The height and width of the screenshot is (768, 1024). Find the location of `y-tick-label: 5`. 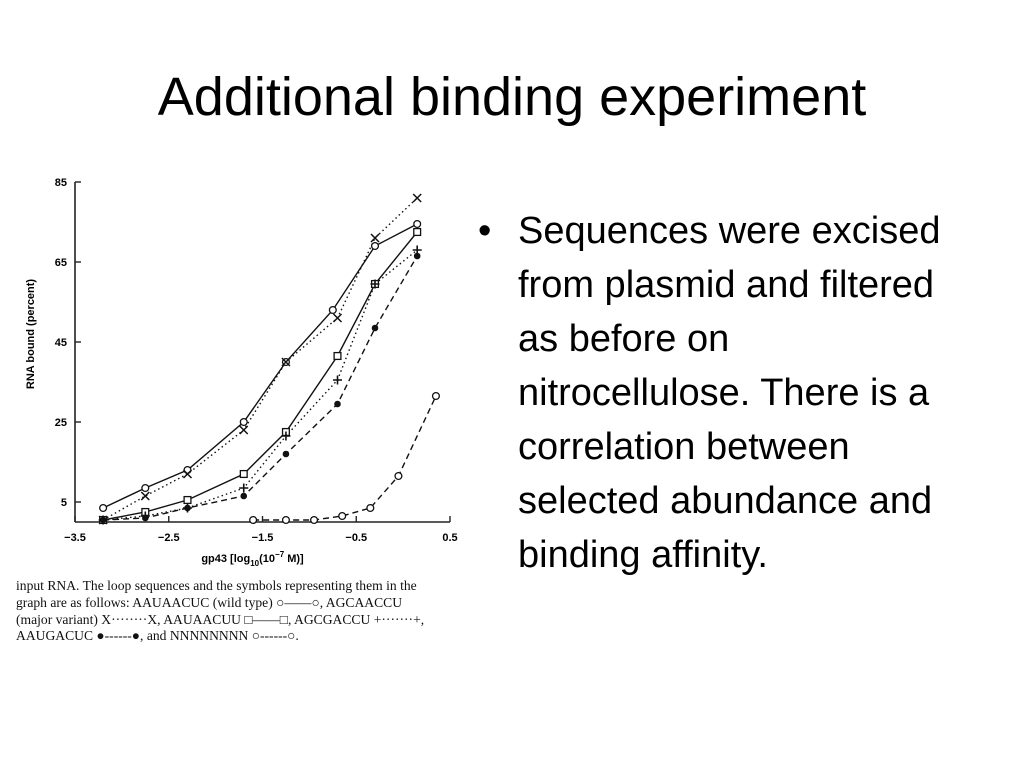

y-tick-label: 5 is located at coordinates (64, 503).